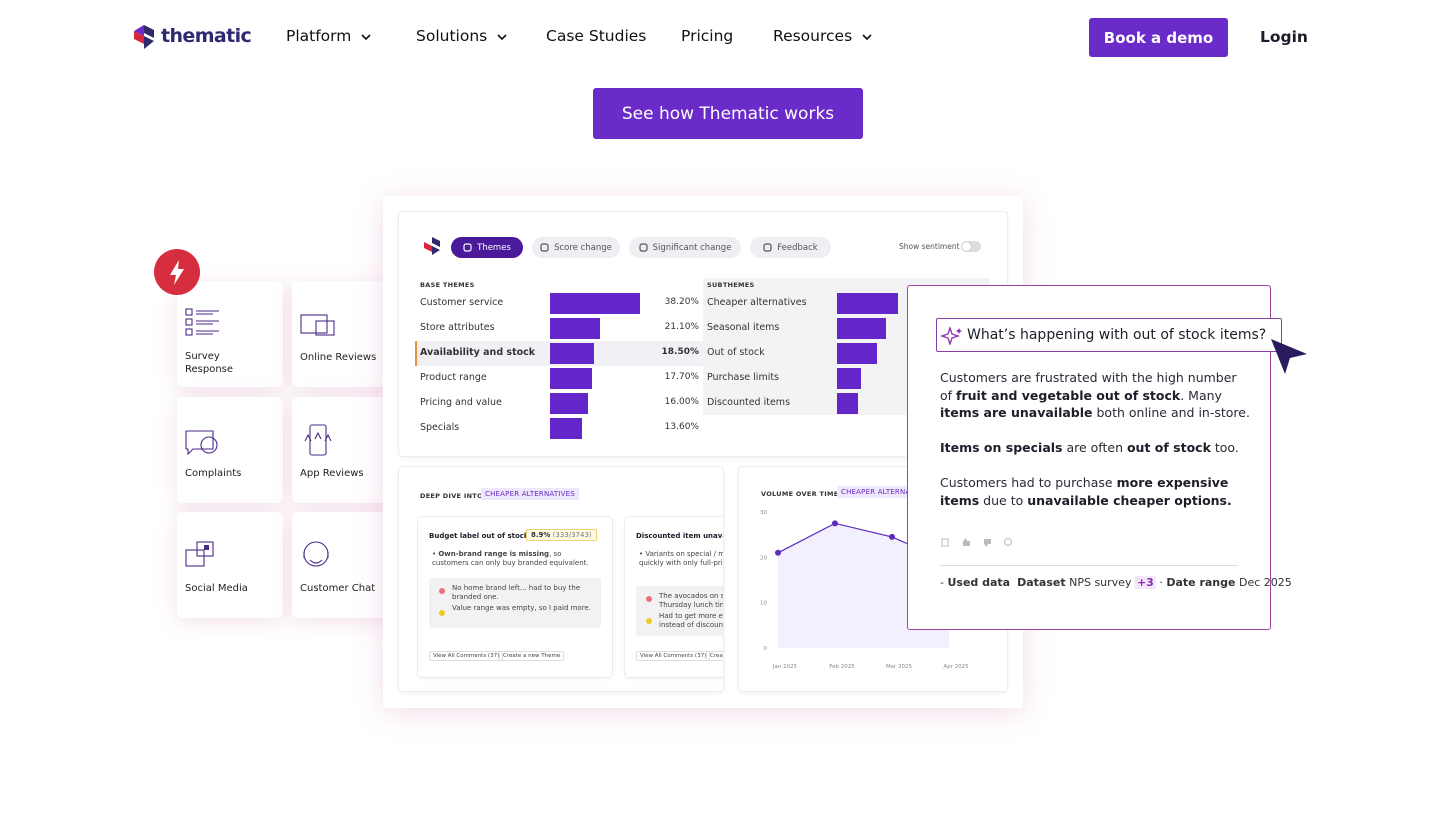 This screenshot has width=1456, height=827. I want to click on login-link: Login, so click(1284, 37).